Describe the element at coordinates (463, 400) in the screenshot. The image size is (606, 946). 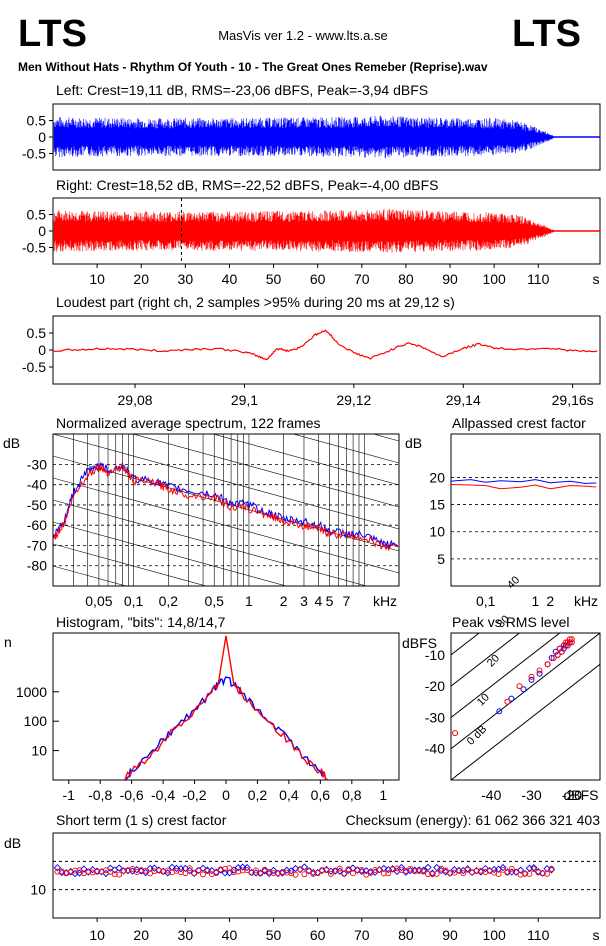
I see `x-tick-label: 29,14` at that location.